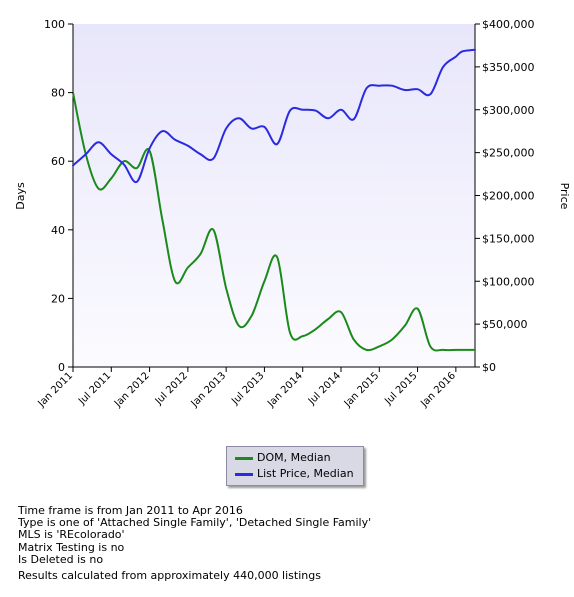  I want to click on legend-swatch-dom, so click(244, 458).